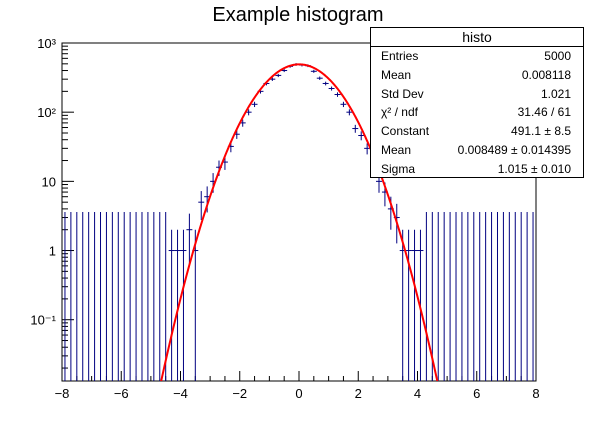 This screenshot has width=596, height=422. I want to click on stats-label: Std Dev, so click(402, 93).